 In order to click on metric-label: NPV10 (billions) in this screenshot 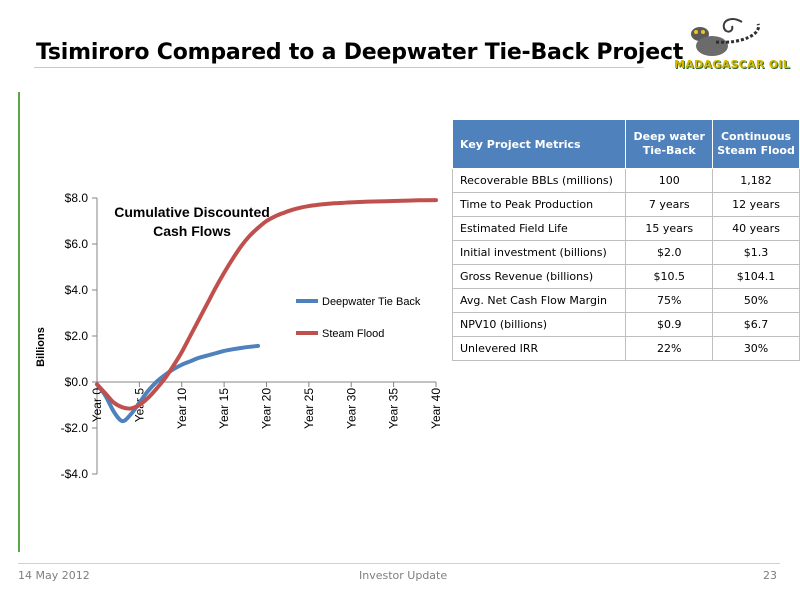, I will do `click(539, 324)`.